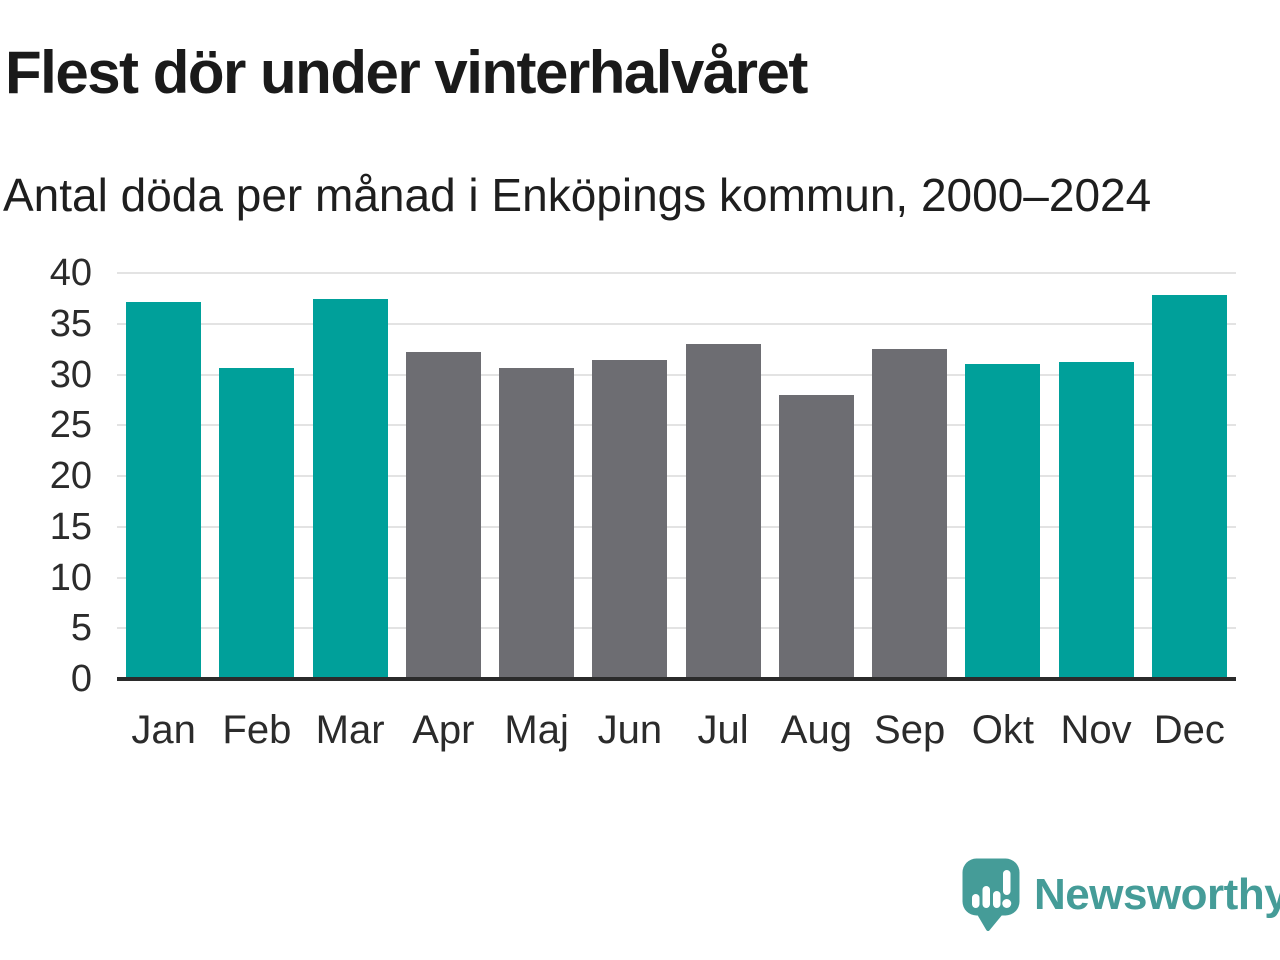 The height and width of the screenshot is (960, 1280). Describe the element at coordinates (350, 489) in the screenshot. I see `bar-mar` at that location.